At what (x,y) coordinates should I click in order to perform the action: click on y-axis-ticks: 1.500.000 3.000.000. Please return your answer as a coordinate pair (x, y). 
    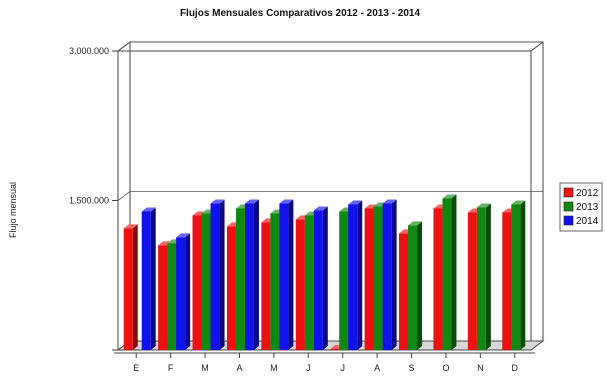
    Looking at the image, I should click on (93, 198).